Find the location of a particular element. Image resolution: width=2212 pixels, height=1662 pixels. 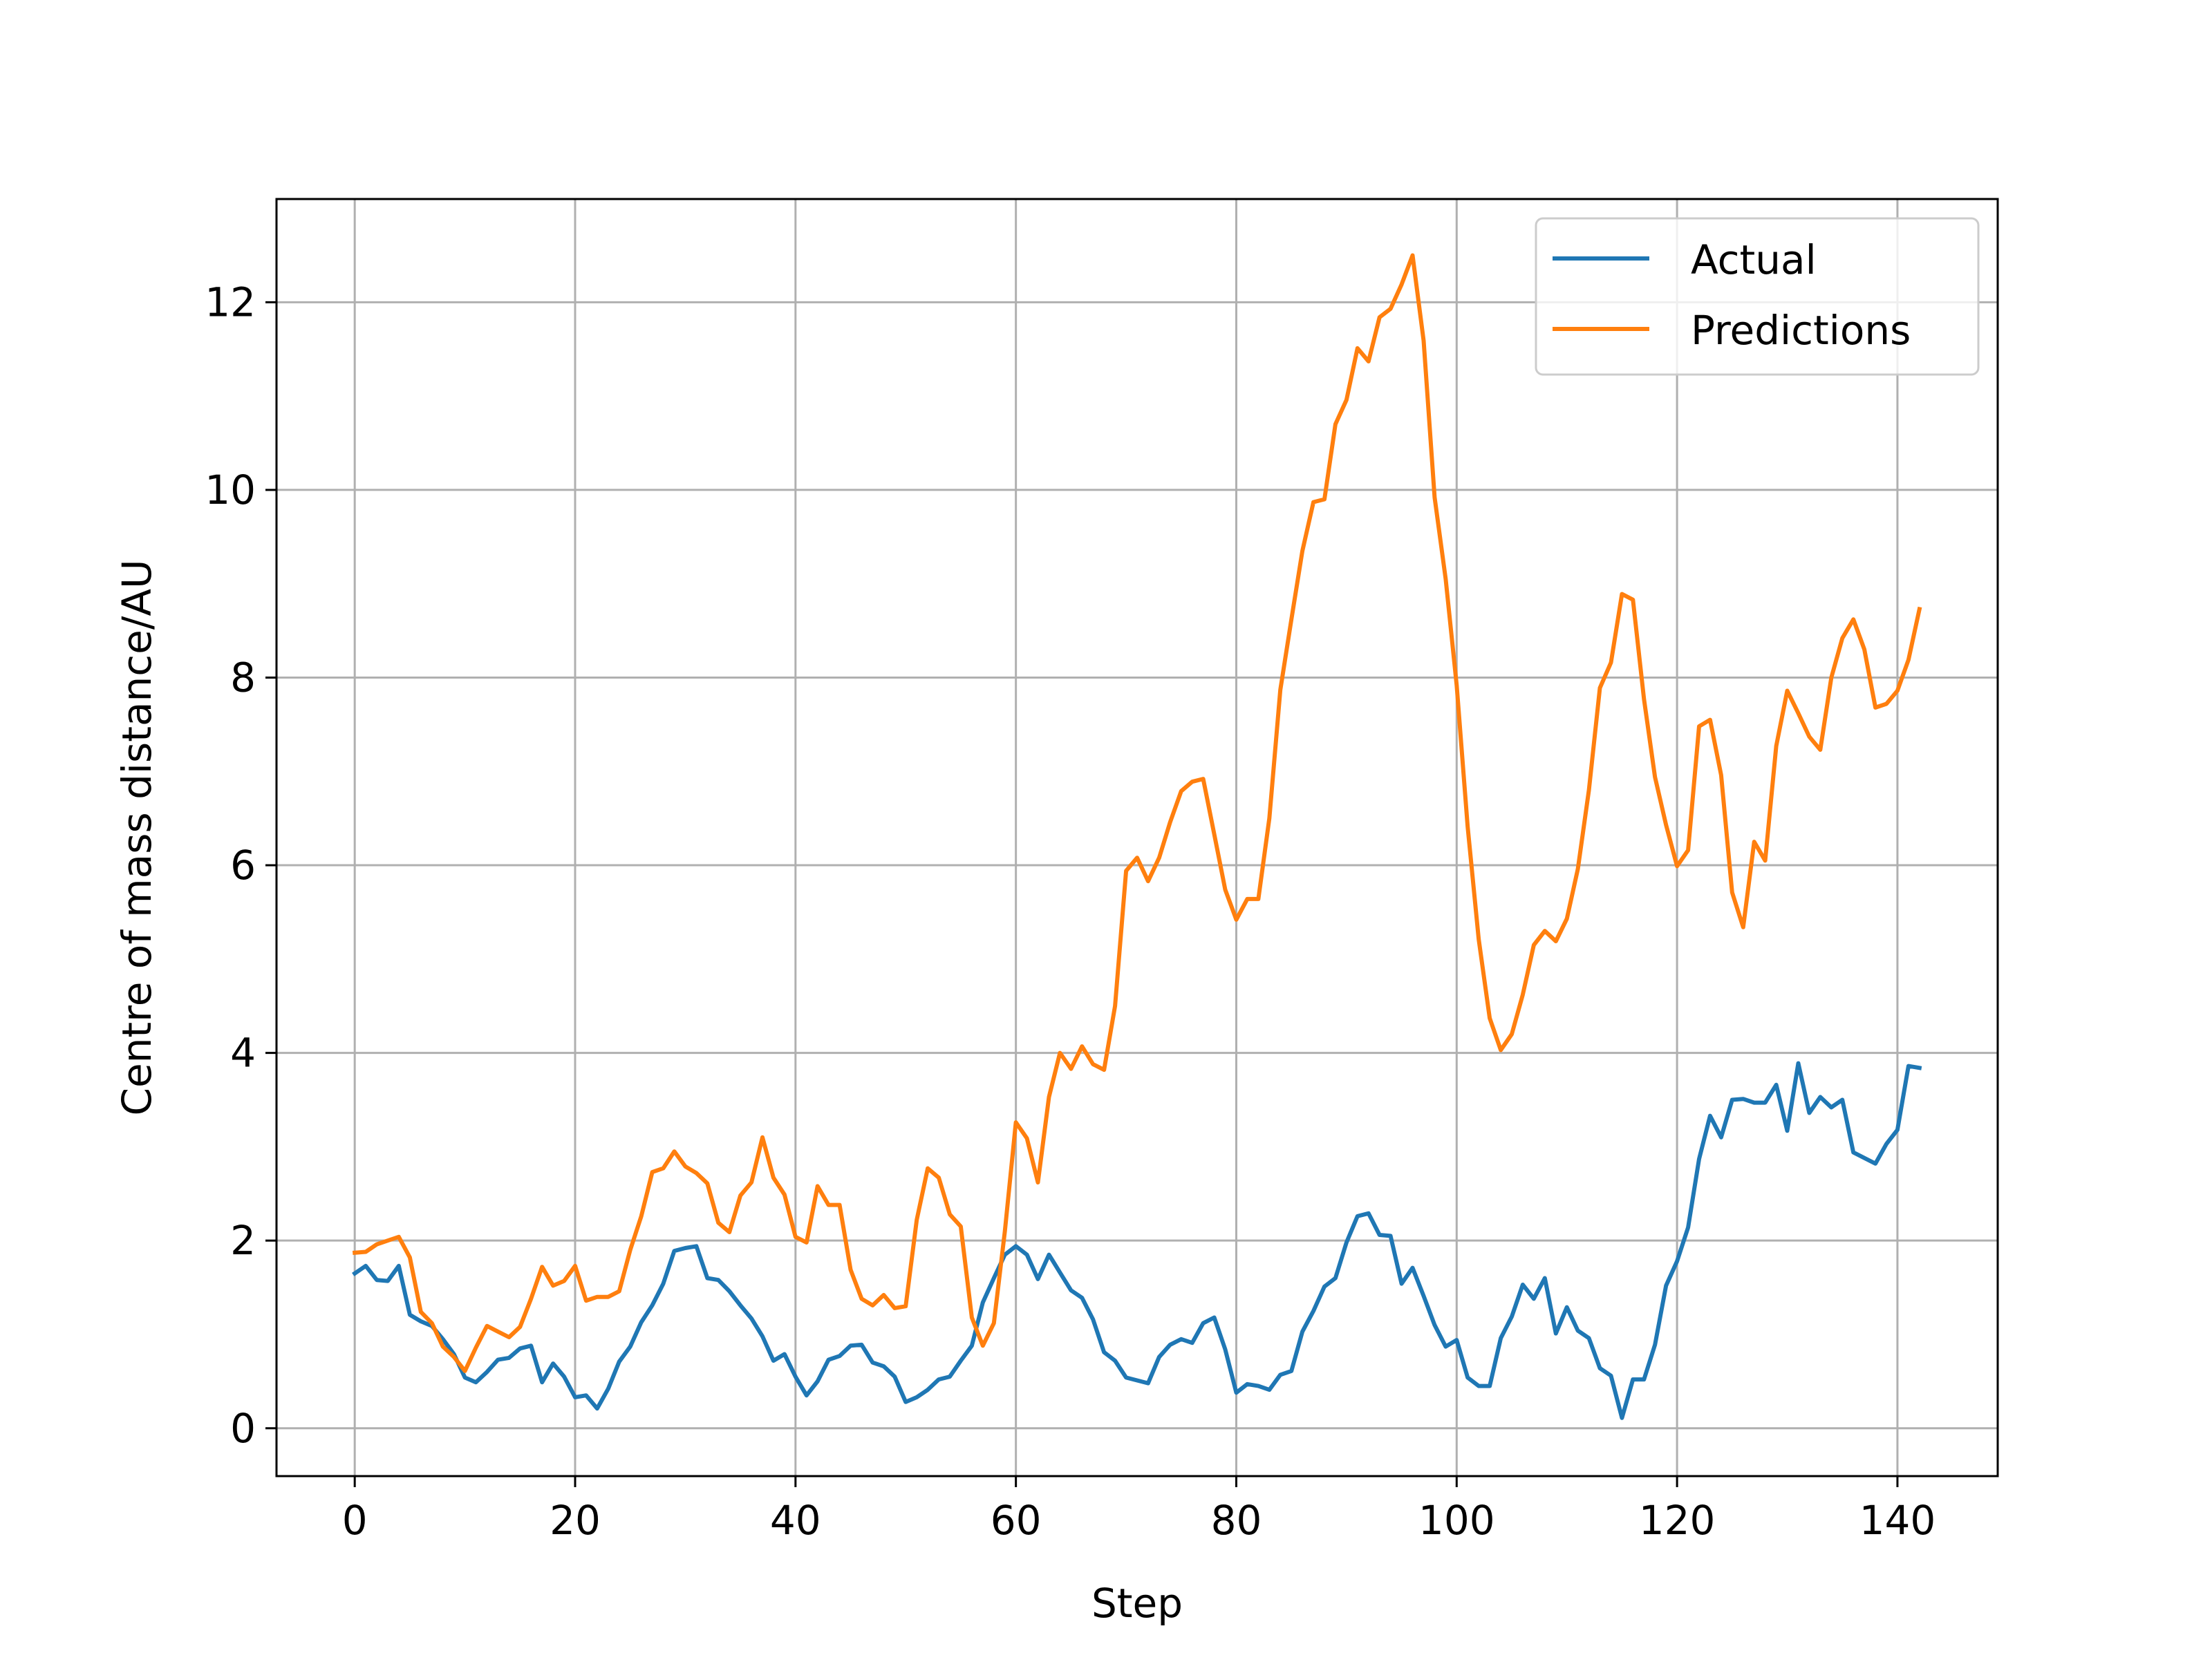

x-tick-label: 40 is located at coordinates (796, 1520).